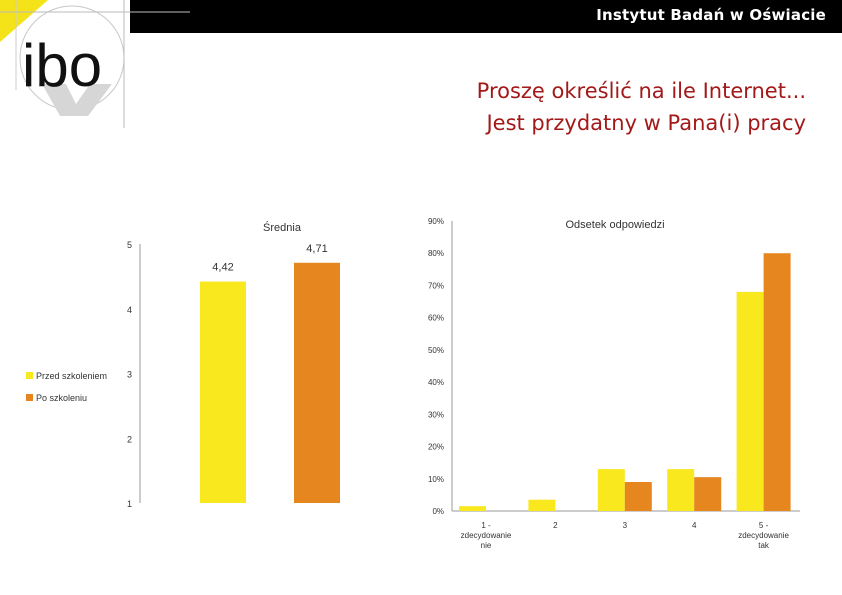 Image resolution: width=842 pixels, height=595 pixels. Describe the element at coordinates (66, 387) in the screenshot. I see `chart1-legend: Przed szkoleniem Po szkoleniu` at that location.